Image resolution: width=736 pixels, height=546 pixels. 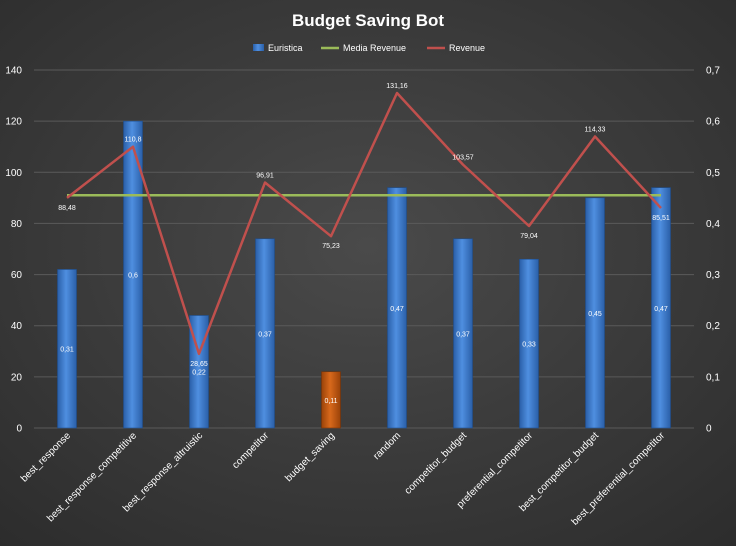 I want to click on y-left-tick-label: 80, so click(x=17, y=224).